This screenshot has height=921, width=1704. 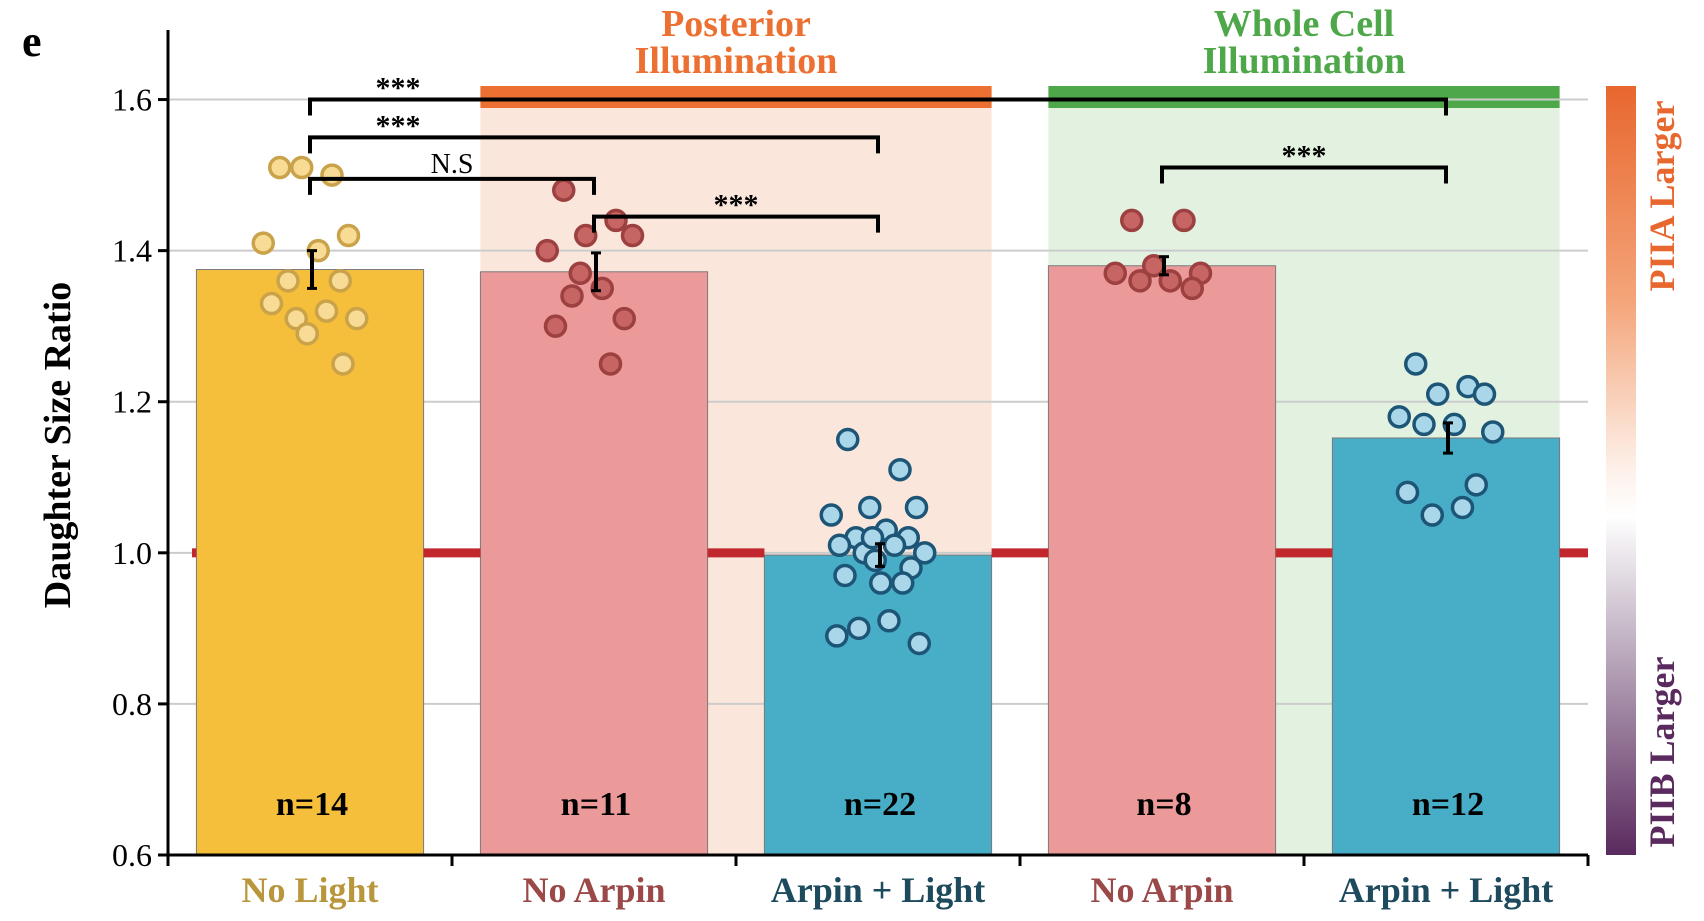 I want to click on y-tick-label: 0.6, so click(x=132, y=855).